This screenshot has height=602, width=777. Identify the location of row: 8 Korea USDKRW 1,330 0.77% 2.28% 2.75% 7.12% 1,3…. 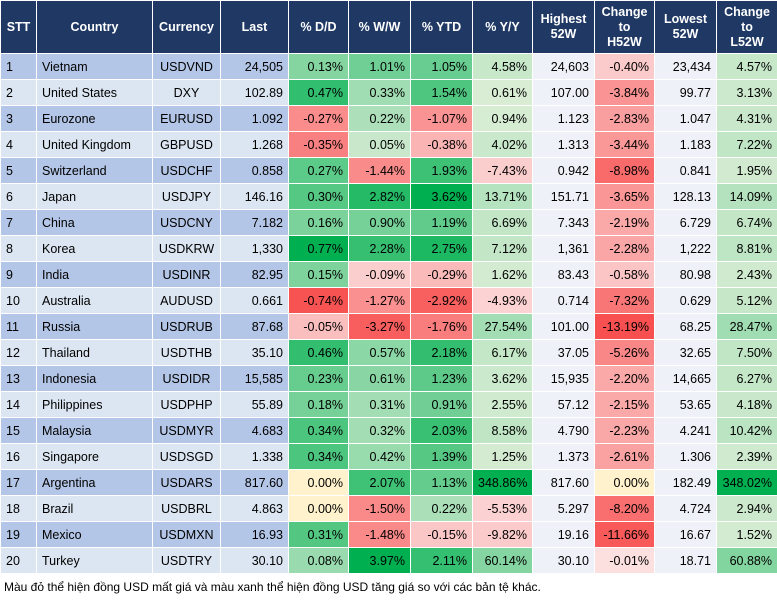
(388, 248).